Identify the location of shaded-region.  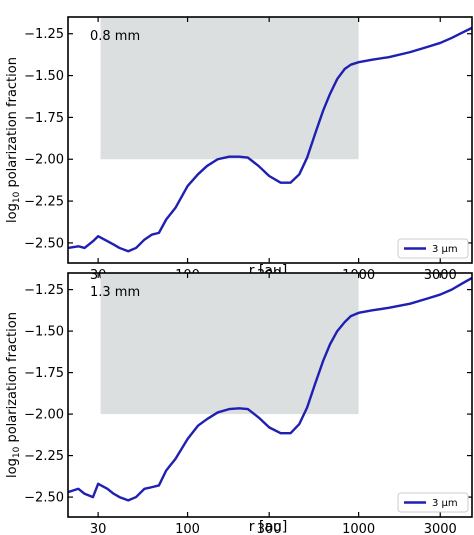
(229, 344).